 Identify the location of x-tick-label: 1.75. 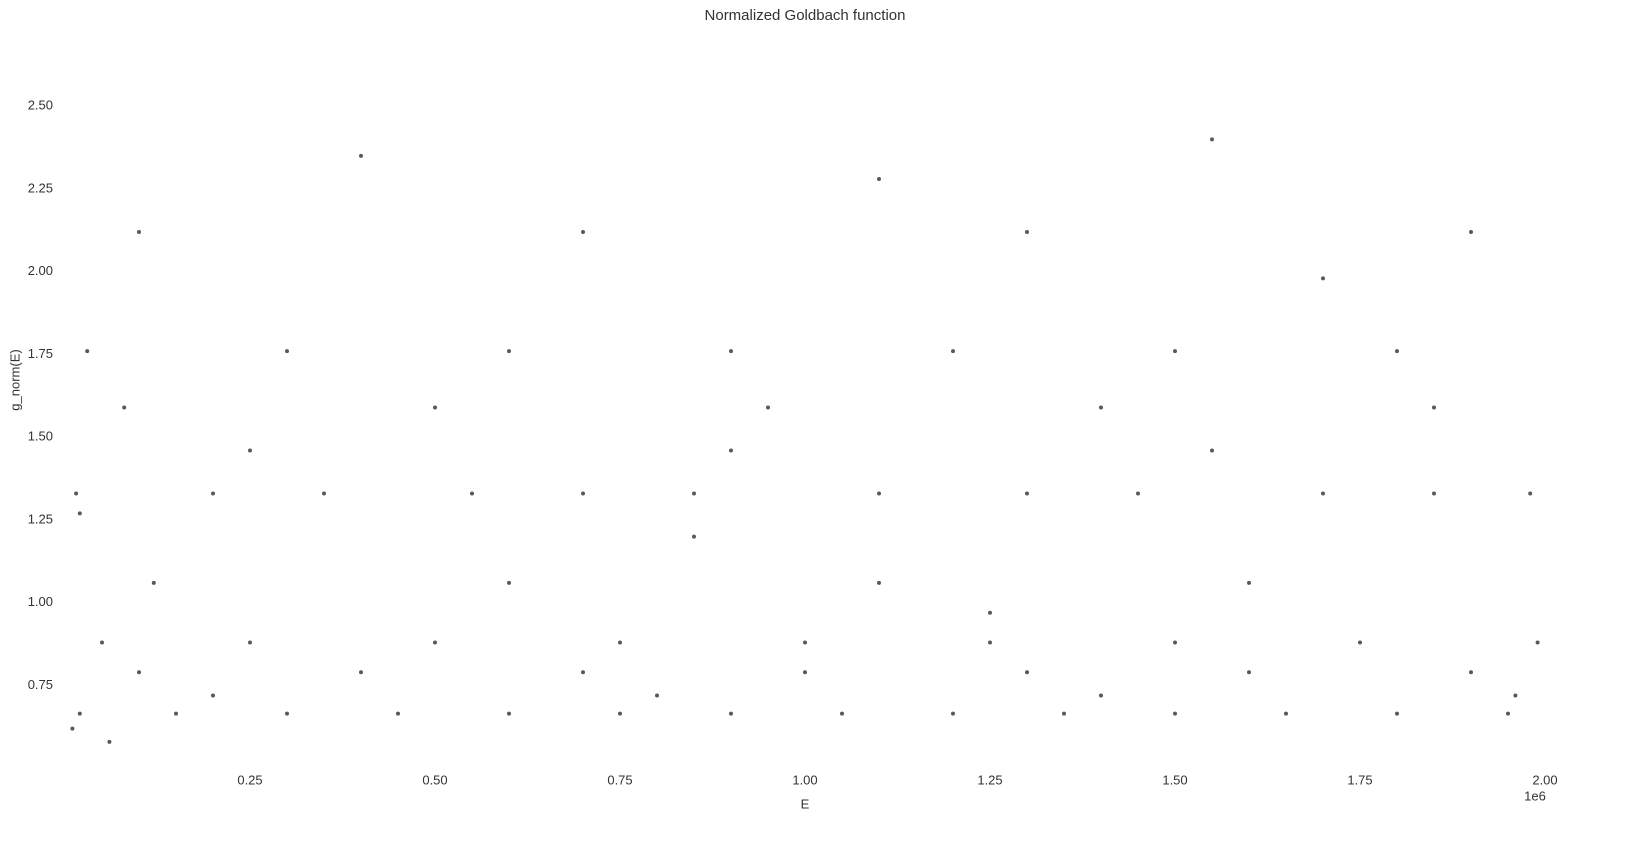
(1359, 779).